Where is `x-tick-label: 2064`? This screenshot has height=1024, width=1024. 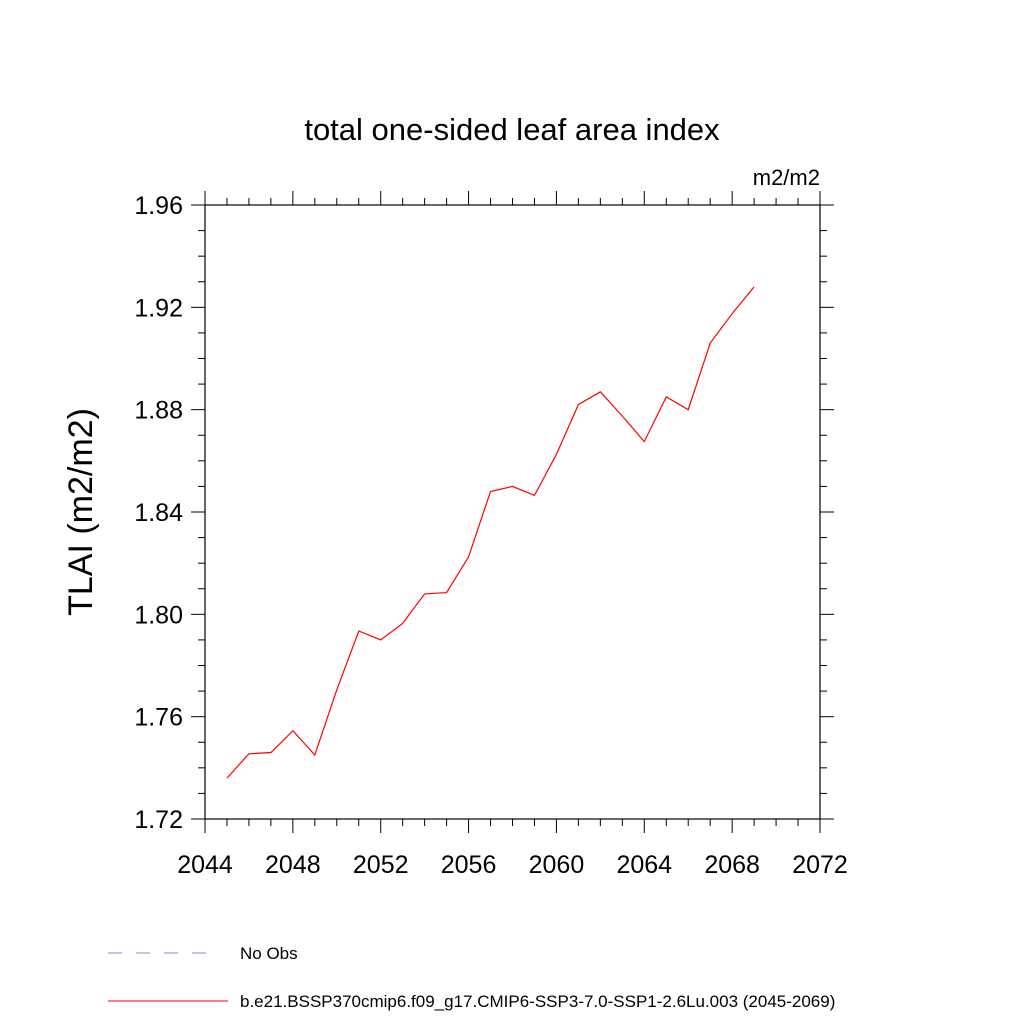
x-tick-label: 2064 is located at coordinates (644, 865).